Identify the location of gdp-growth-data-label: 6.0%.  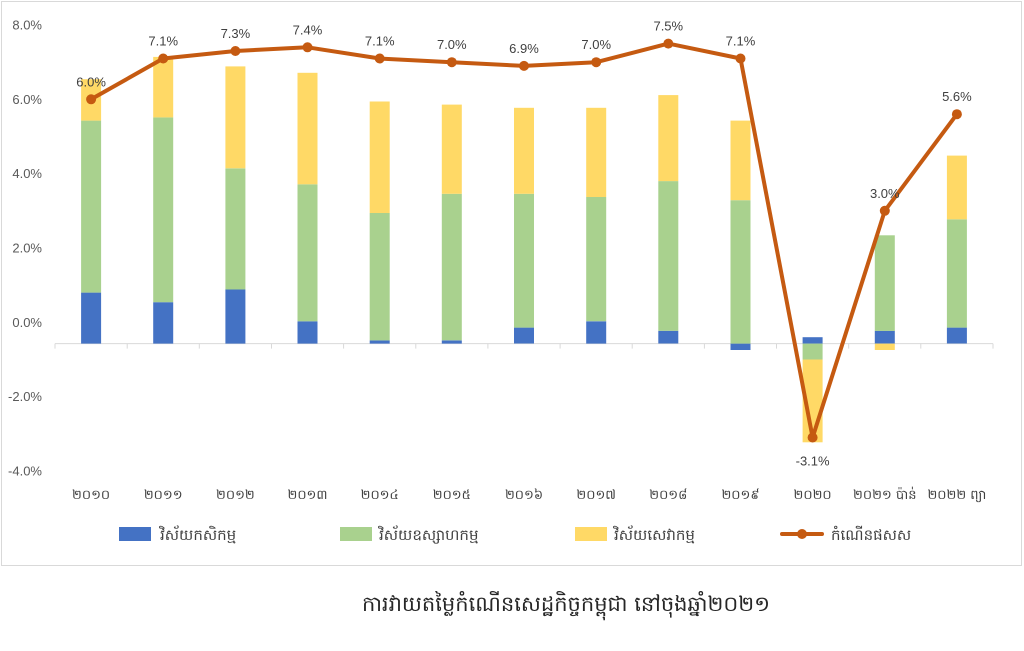
(91, 81).